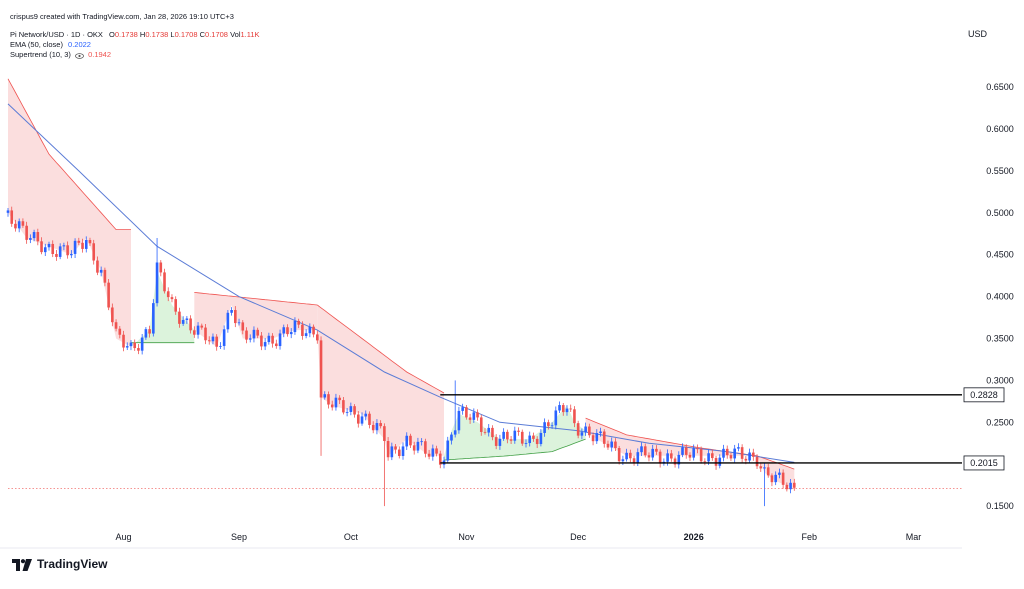 The height and width of the screenshot is (589, 1024). Describe the element at coordinates (984, 395) in the screenshot. I see `level-tag-0: 0.2828` at that location.